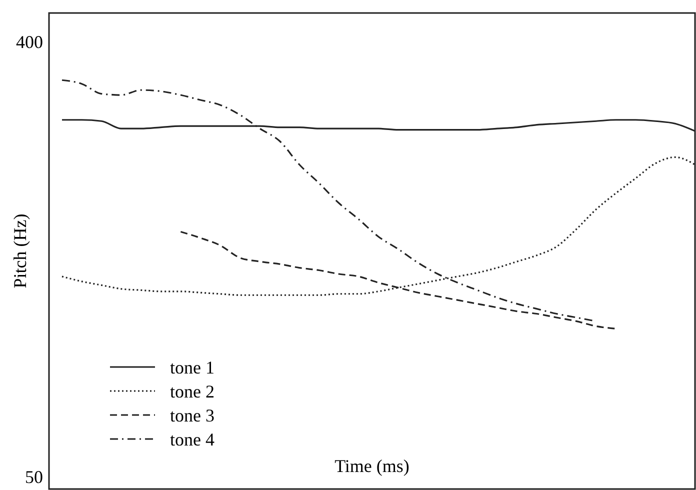 The height and width of the screenshot is (490, 696). Describe the element at coordinates (192, 439) in the screenshot. I see `legend-label: tone 4` at that location.